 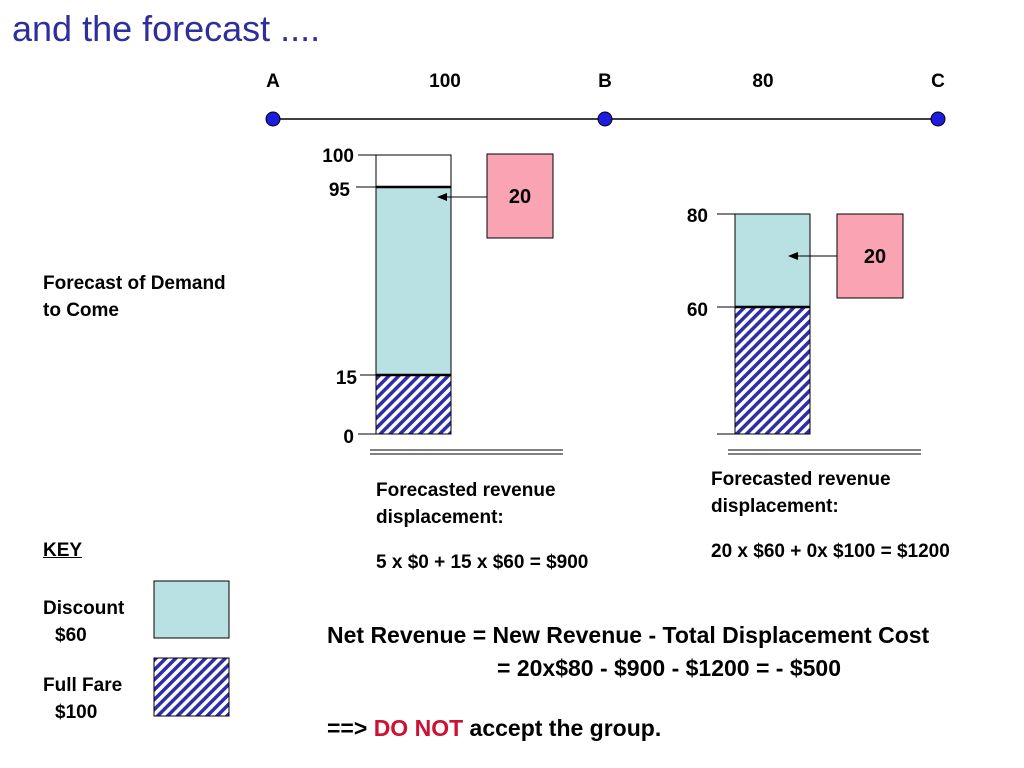 What do you see at coordinates (191, 687) in the screenshot?
I see `key-fullfare-swatch` at bounding box center [191, 687].